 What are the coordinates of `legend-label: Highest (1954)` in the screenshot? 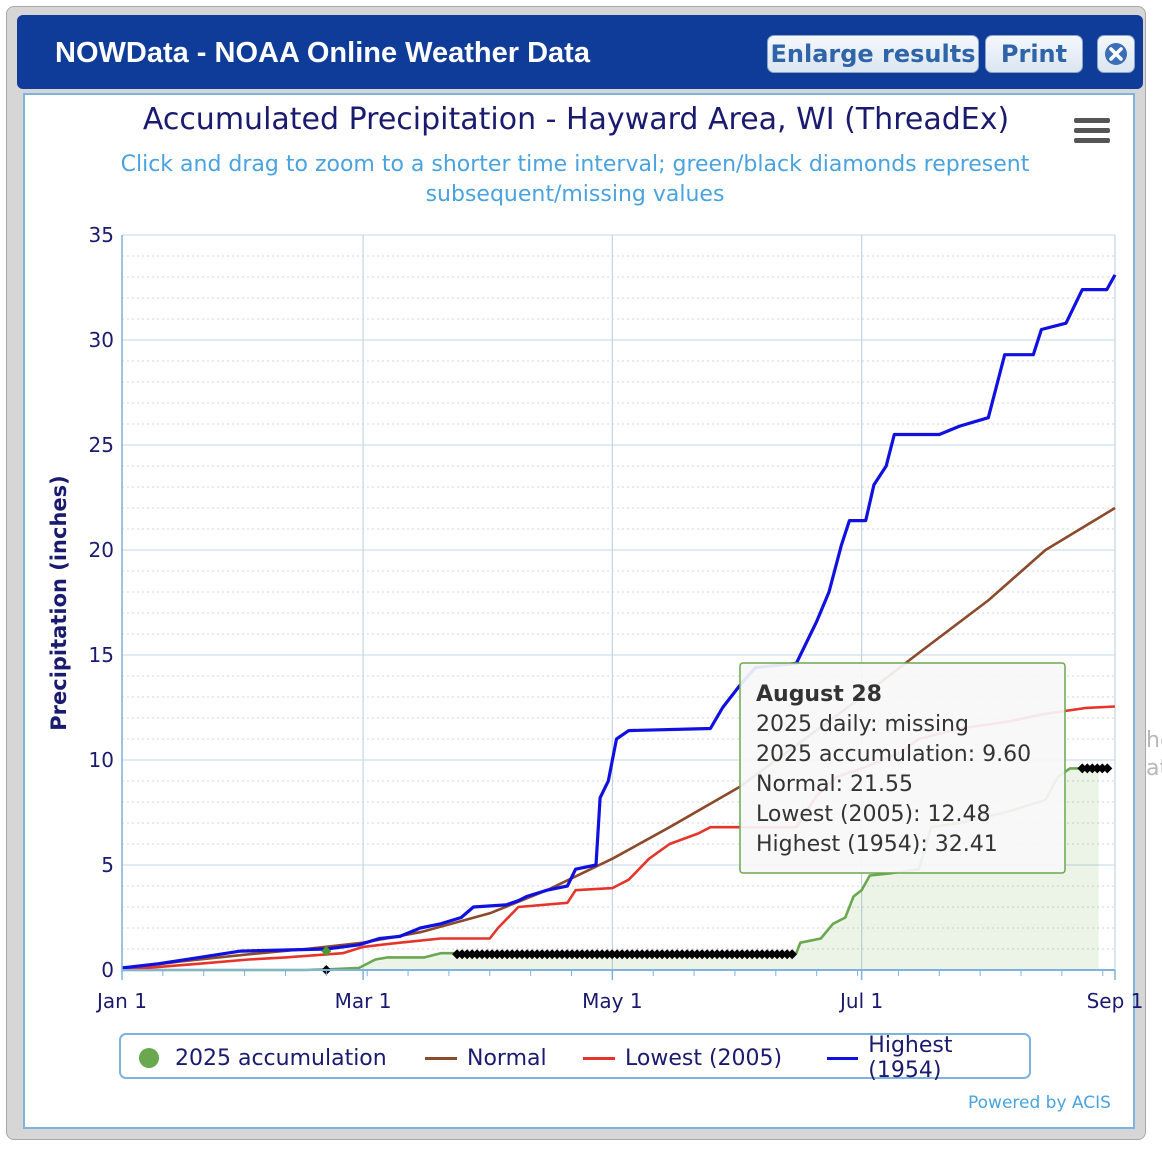 It's located at (910, 1058).